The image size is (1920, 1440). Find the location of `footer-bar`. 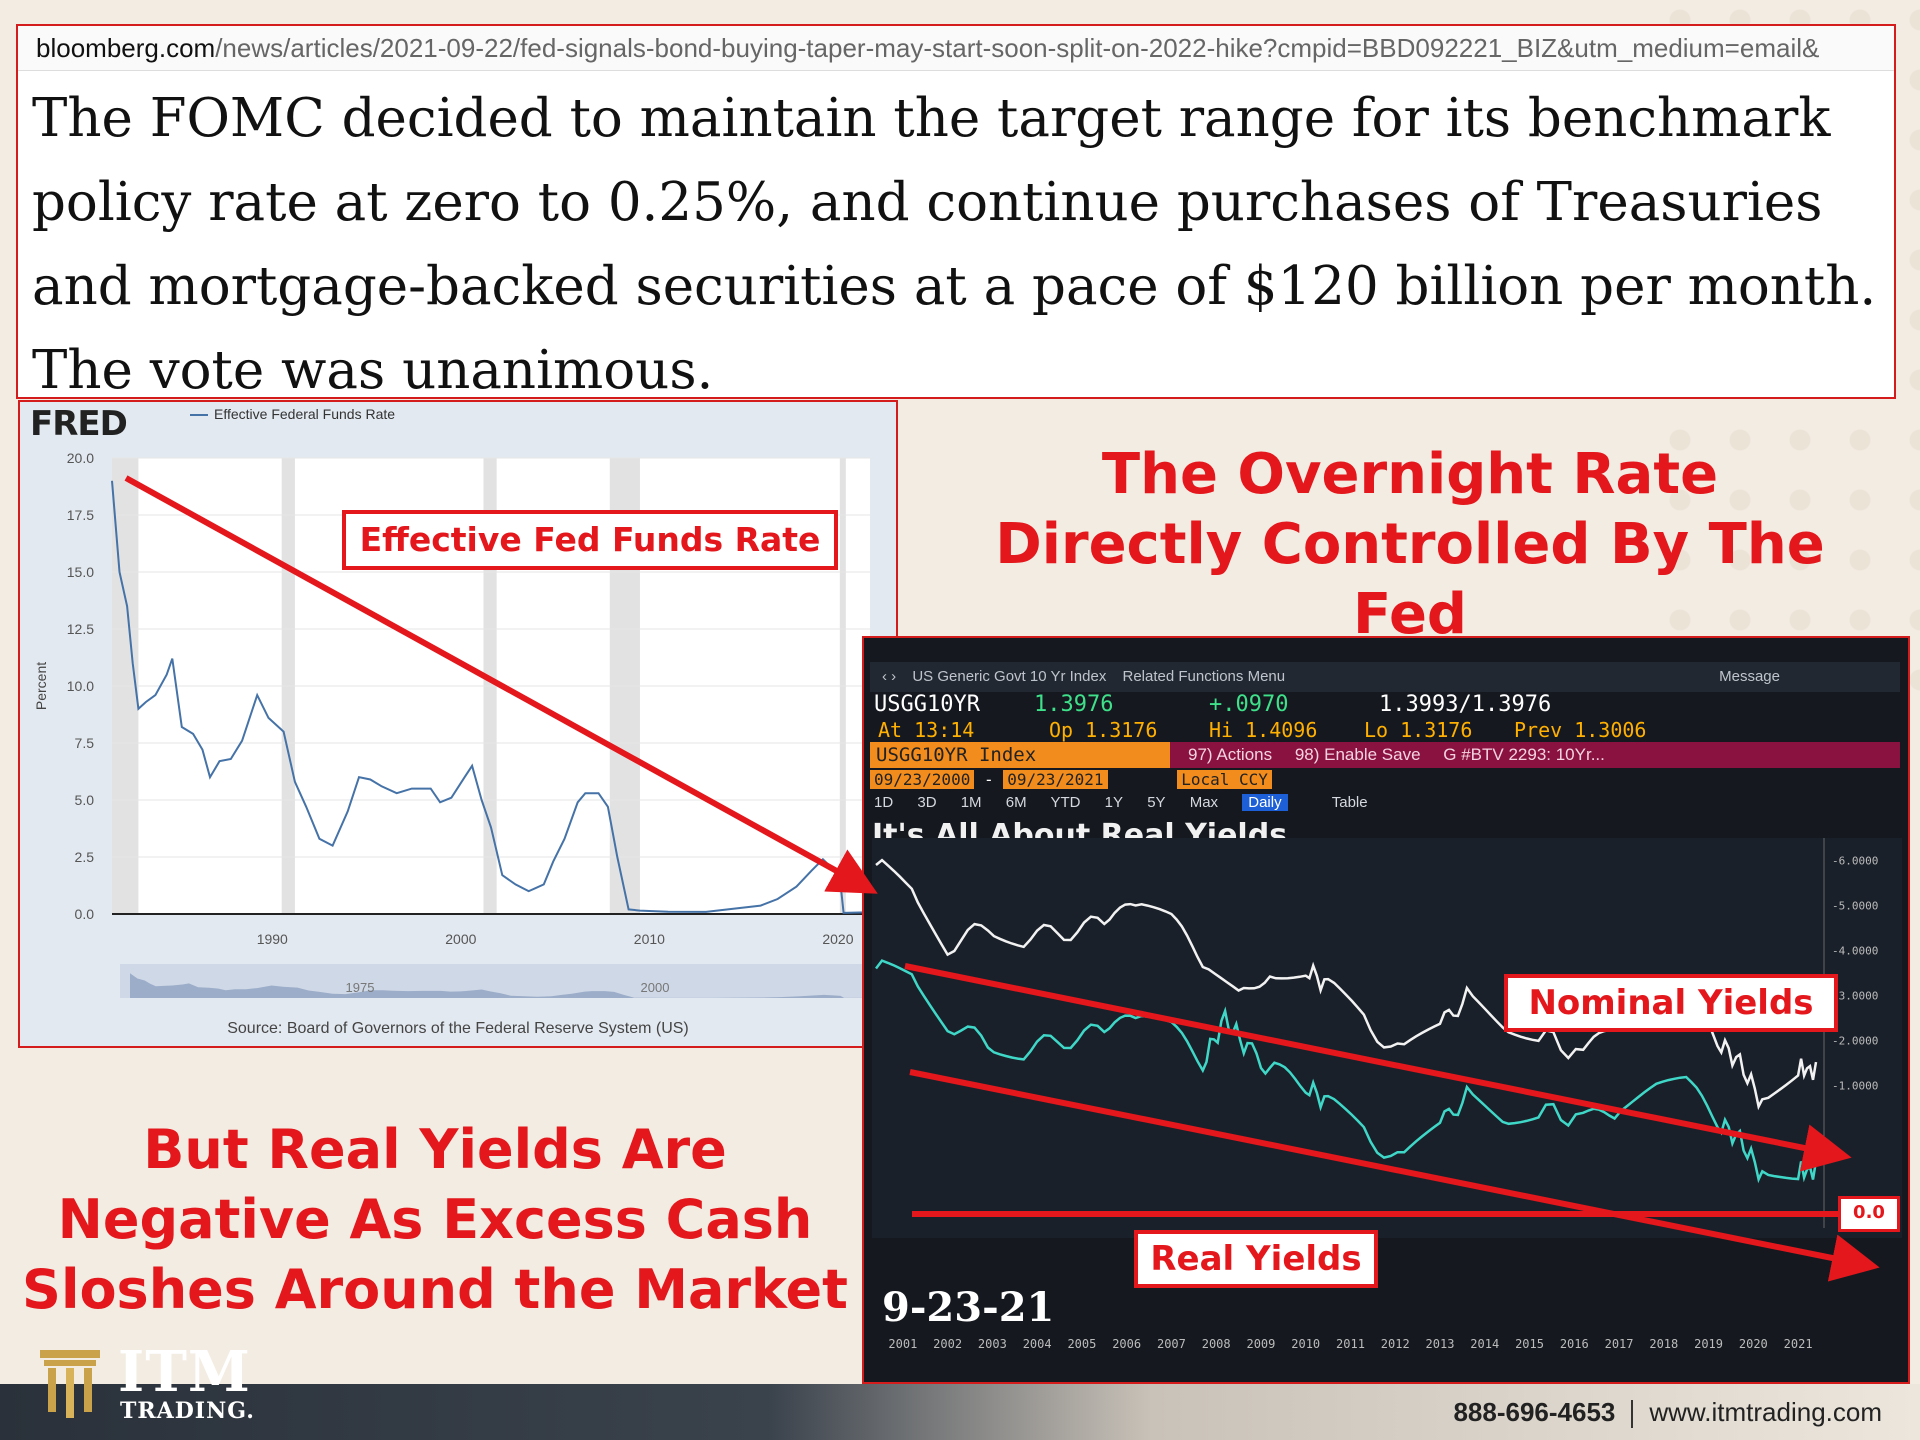

footer-bar is located at coordinates (960, 1412).